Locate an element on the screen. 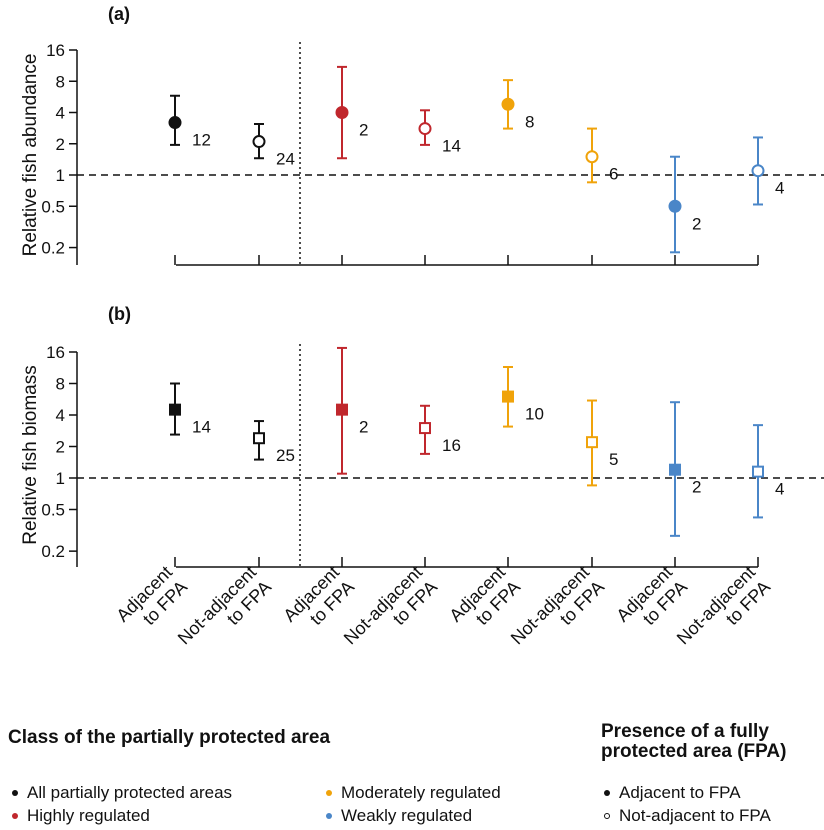 This screenshot has width=824, height=830. class-legend-title: Class of the partially protected area is located at coordinates (169, 737).